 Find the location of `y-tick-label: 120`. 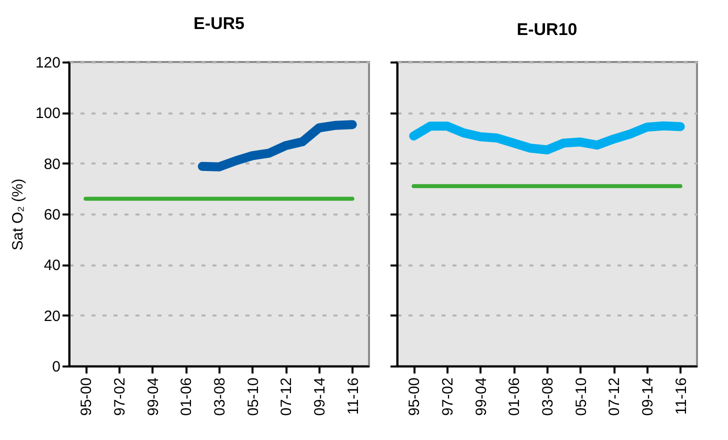

y-tick-label: 120 is located at coordinates (47, 63).